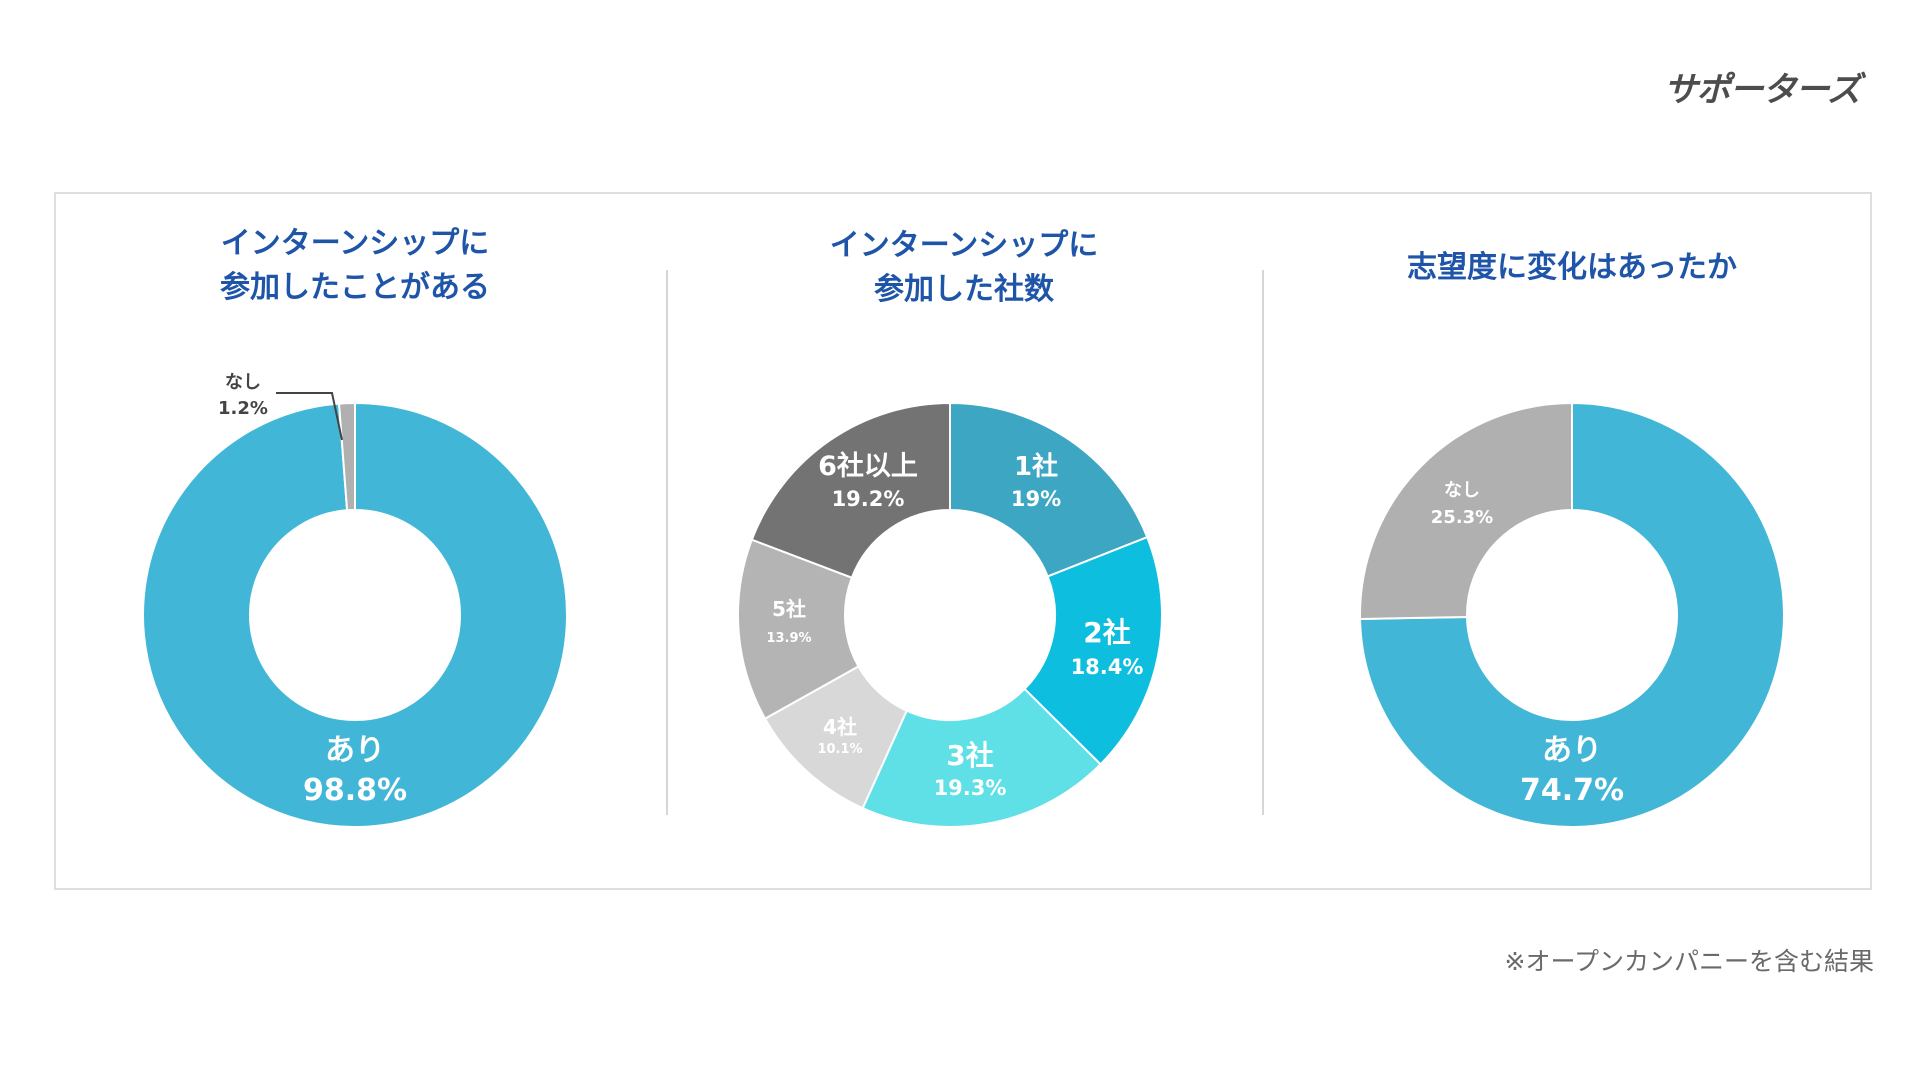 The width and height of the screenshot is (1920, 1080). Describe the element at coordinates (964, 289) in the screenshot. I see `chart-2-title-line-2: 参加した社数` at that location.